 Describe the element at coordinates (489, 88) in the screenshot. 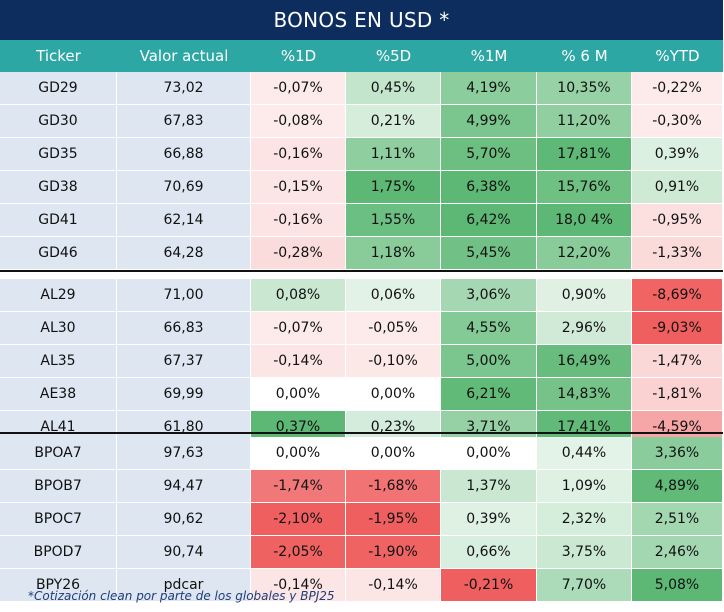

I see `change-cell: 4,19%` at that location.